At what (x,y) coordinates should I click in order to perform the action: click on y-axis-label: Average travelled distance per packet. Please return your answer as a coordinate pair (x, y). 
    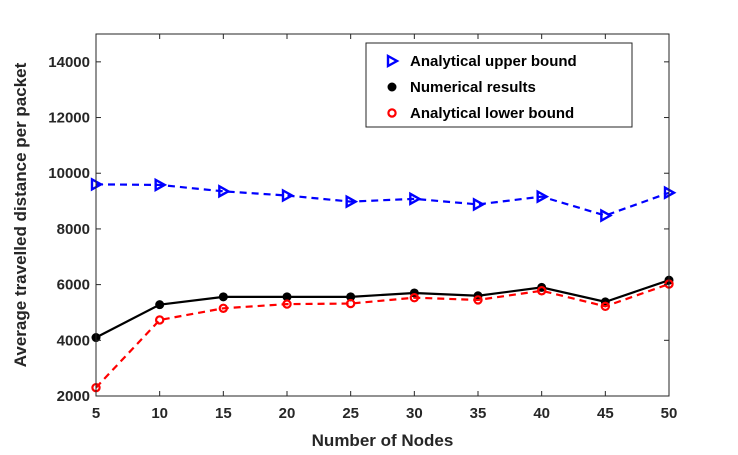
    Looking at the image, I should click on (20, 214).